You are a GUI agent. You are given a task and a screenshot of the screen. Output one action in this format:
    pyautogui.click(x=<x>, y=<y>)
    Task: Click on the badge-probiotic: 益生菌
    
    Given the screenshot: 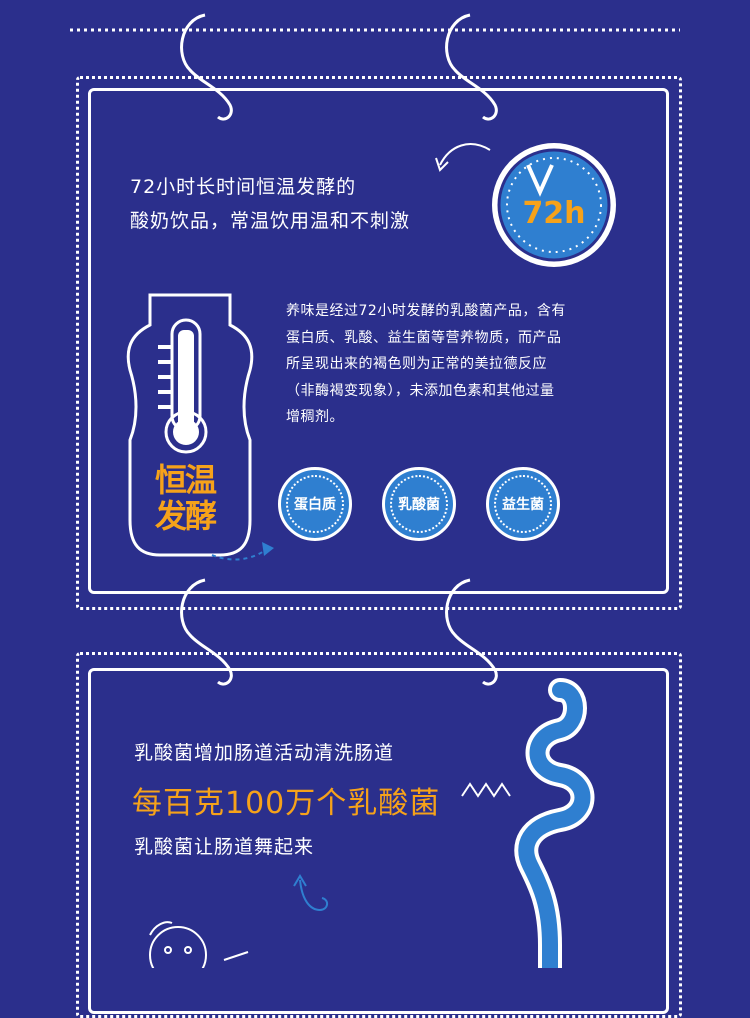 What is the action you would take?
    pyautogui.click(x=523, y=504)
    